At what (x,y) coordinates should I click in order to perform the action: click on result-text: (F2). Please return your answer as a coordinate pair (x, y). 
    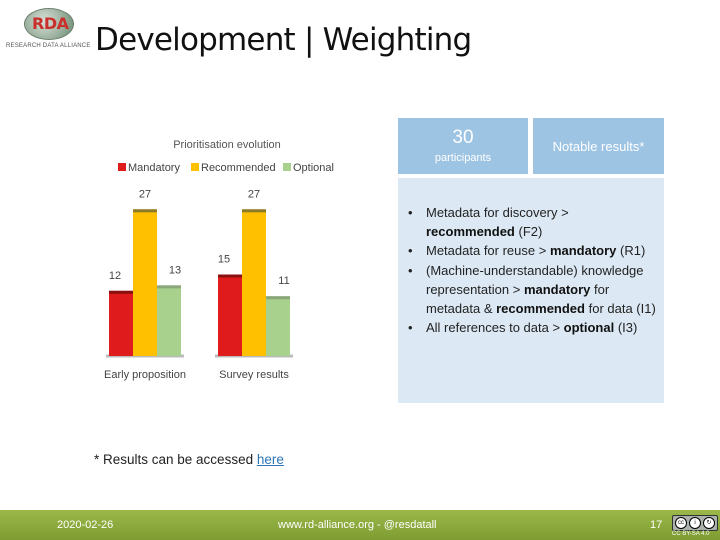
    Looking at the image, I should click on (528, 232).